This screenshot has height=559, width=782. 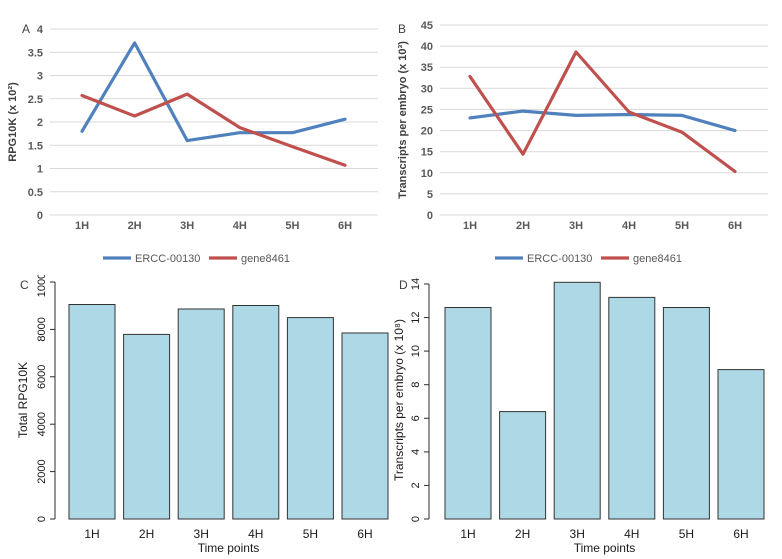 I want to click on chart-c-x-axis-title: Time points, so click(x=229, y=548).